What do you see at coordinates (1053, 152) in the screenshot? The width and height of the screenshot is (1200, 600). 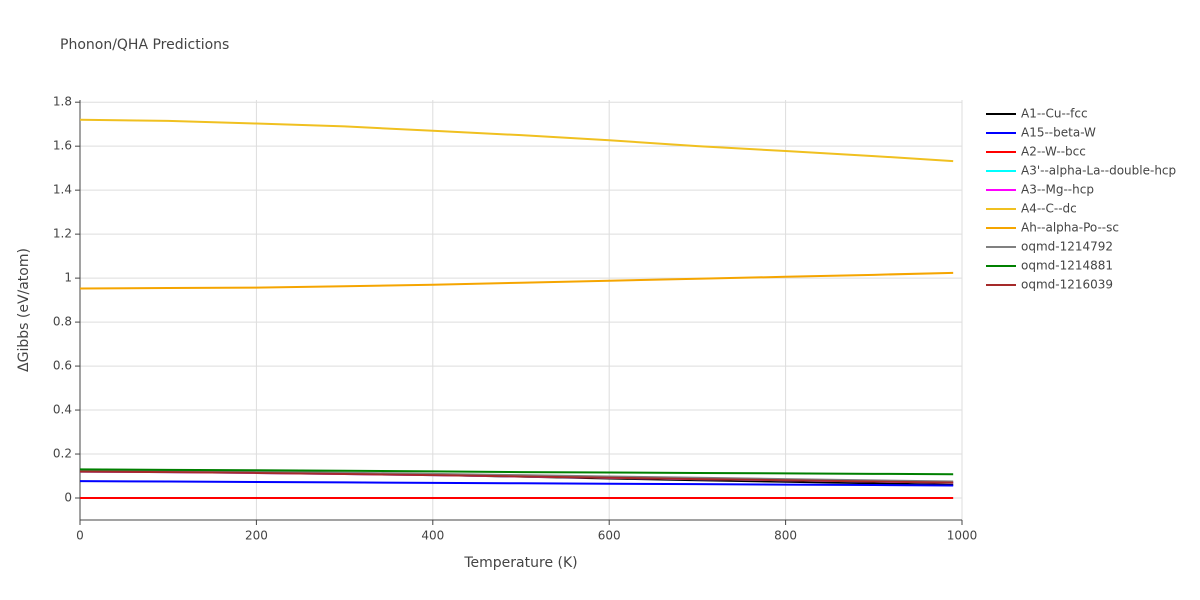 I see `legend-label: A2--W--bcc` at bounding box center [1053, 152].